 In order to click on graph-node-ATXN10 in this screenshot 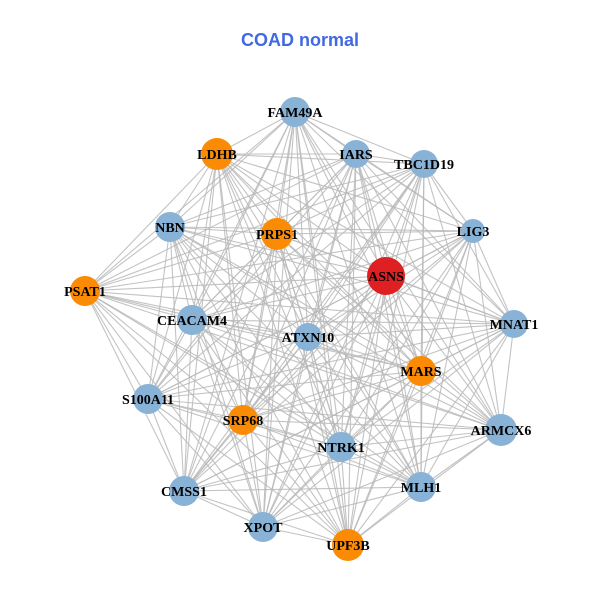, I will do `click(308, 337)`.